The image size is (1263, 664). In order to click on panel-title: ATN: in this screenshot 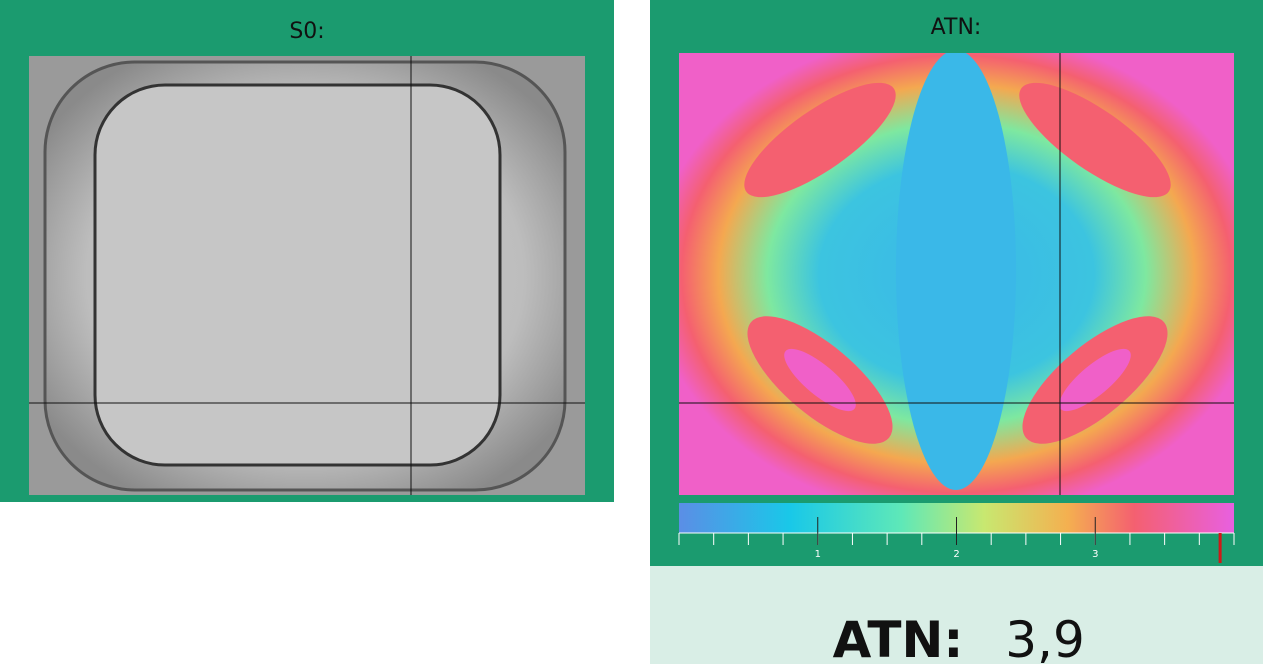, I will do `click(956, 27)`.